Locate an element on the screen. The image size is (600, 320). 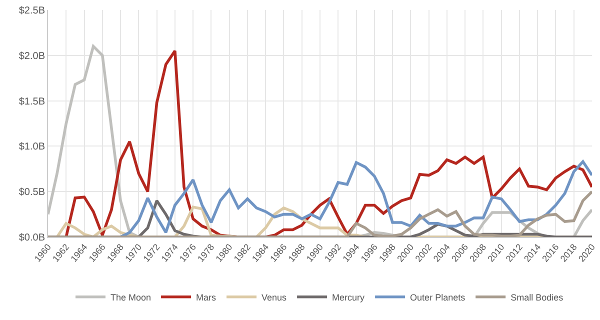
legend-label: Mercury is located at coordinates (349, 297).